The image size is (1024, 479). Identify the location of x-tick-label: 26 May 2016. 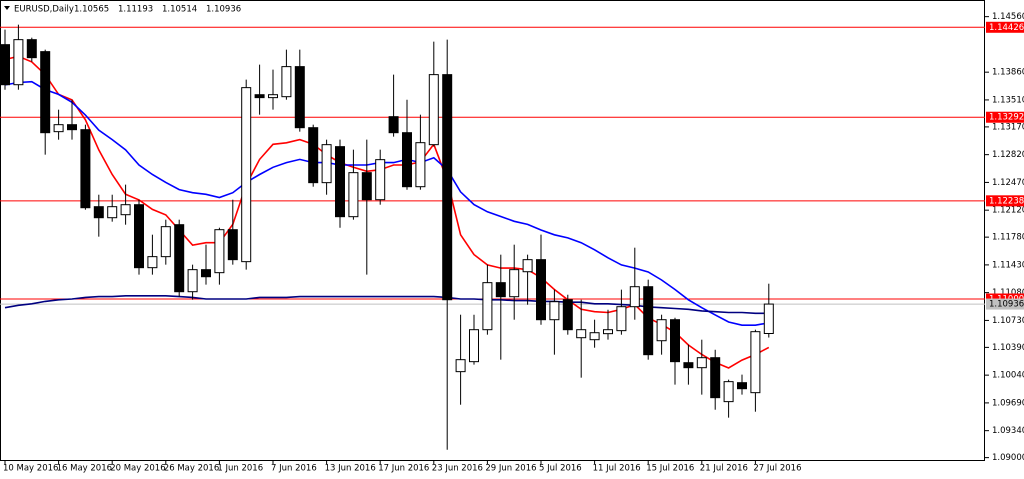
(191, 469).